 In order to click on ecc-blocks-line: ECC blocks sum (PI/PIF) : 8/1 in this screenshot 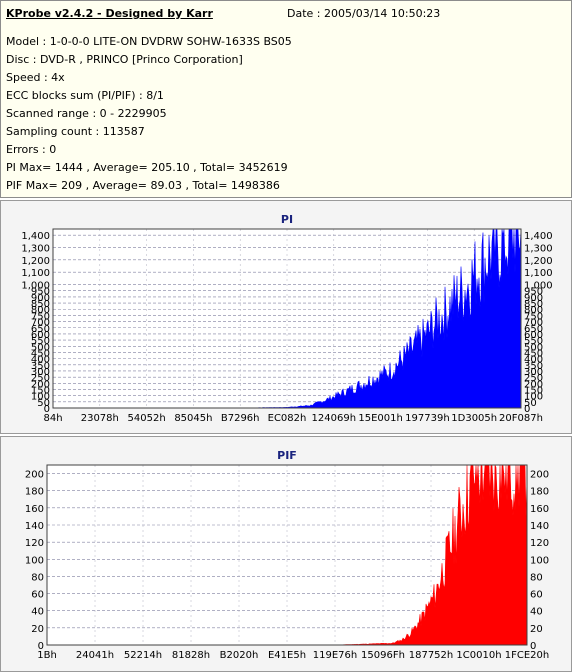, I will do `click(85, 95)`.